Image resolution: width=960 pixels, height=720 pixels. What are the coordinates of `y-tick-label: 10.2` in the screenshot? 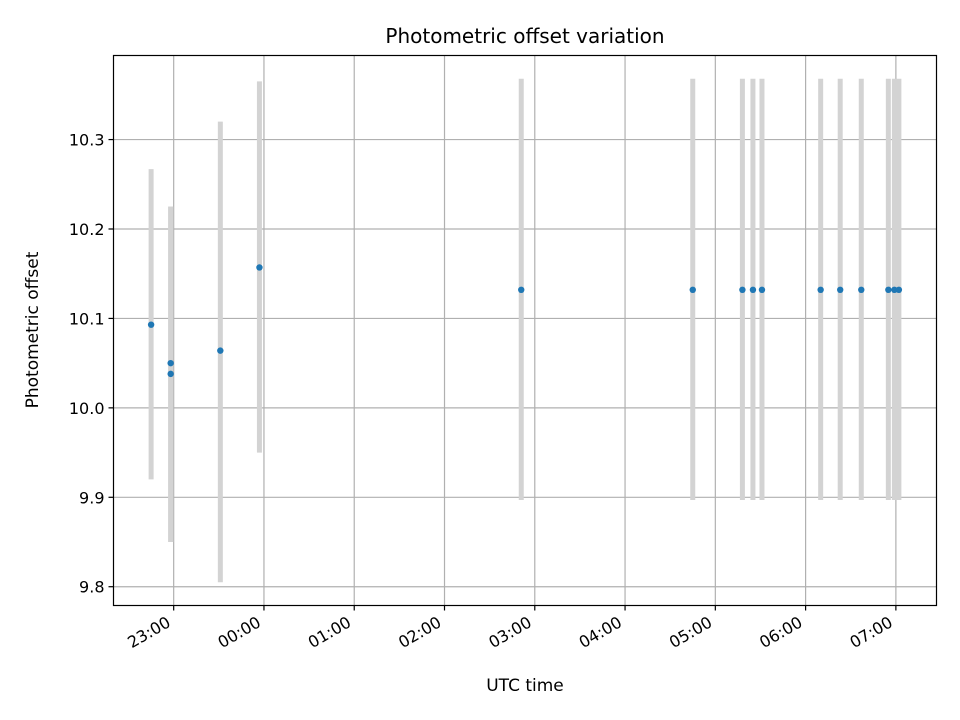 It's located at (87, 229).